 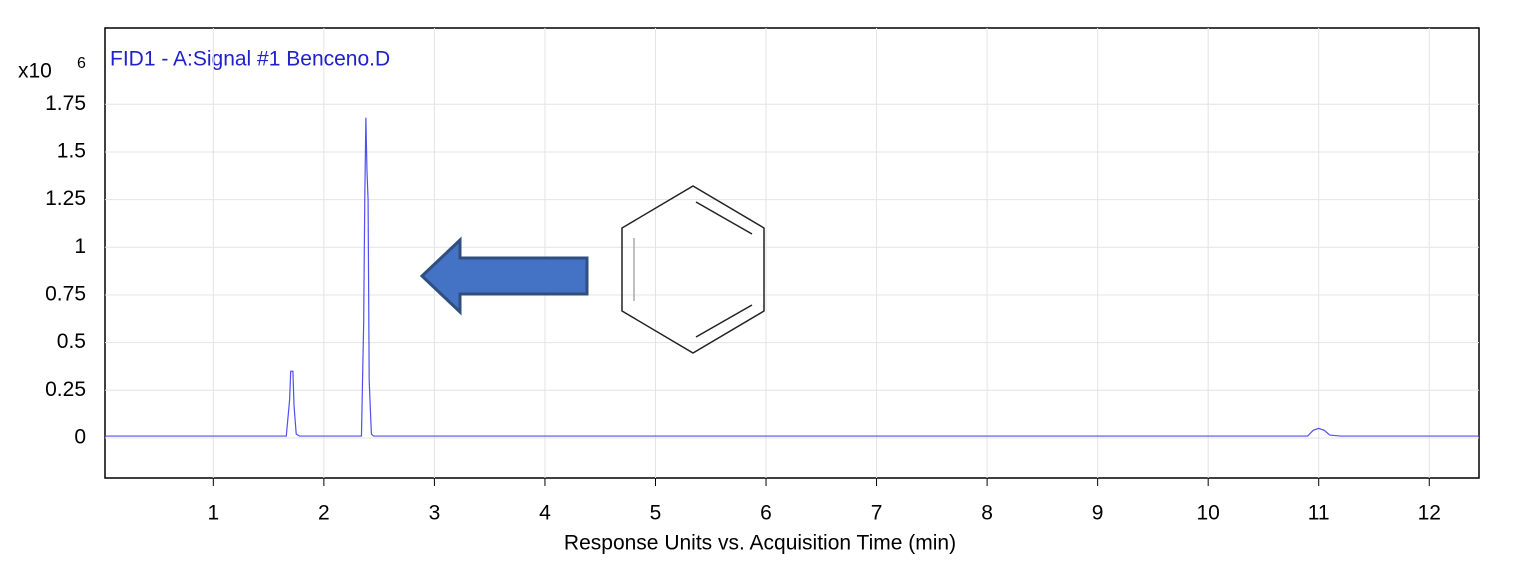 What do you see at coordinates (80, 246) in the screenshot?
I see `y-tick-label: 1` at bounding box center [80, 246].